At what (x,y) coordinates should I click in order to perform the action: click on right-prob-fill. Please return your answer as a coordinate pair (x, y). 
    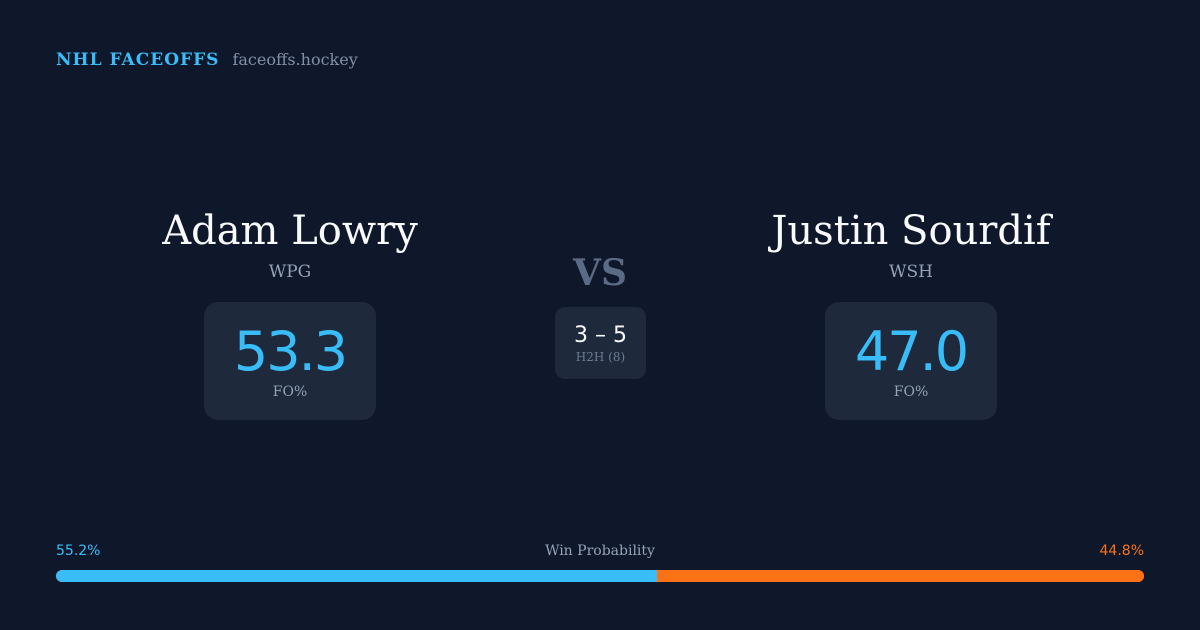
    Looking at the image, I should click on (900, 576).